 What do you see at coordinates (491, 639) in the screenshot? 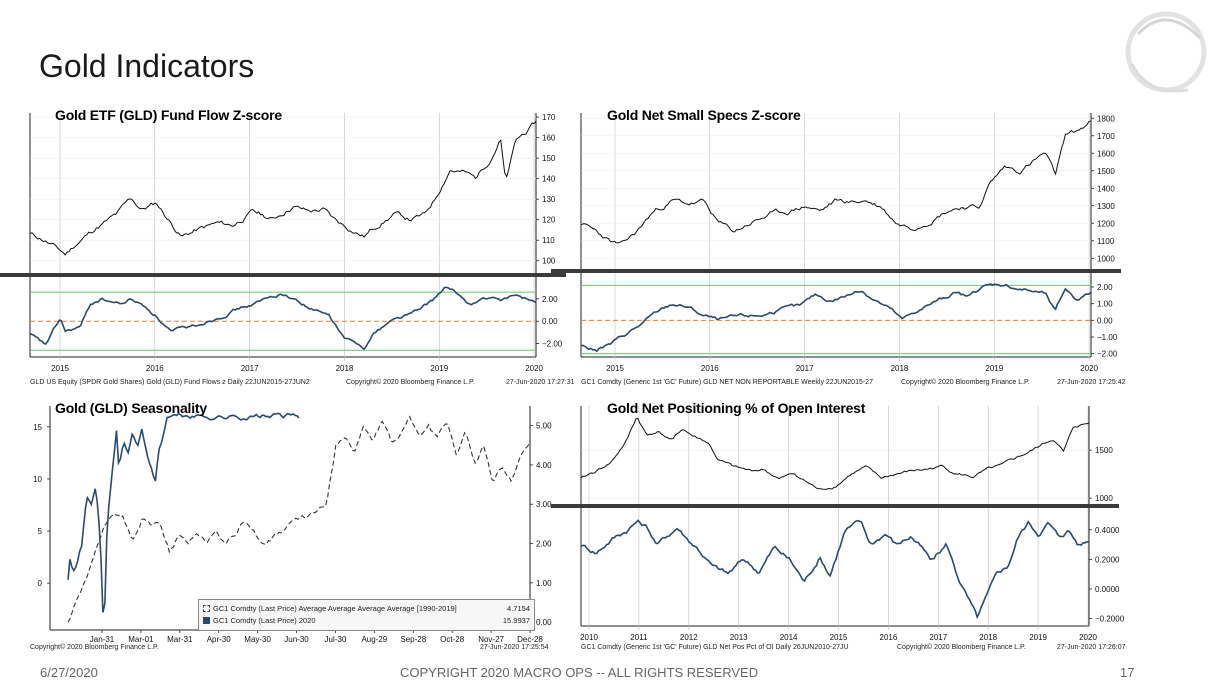
I see `x-tick-label: Nov-27` at bounding box center [491, 639].